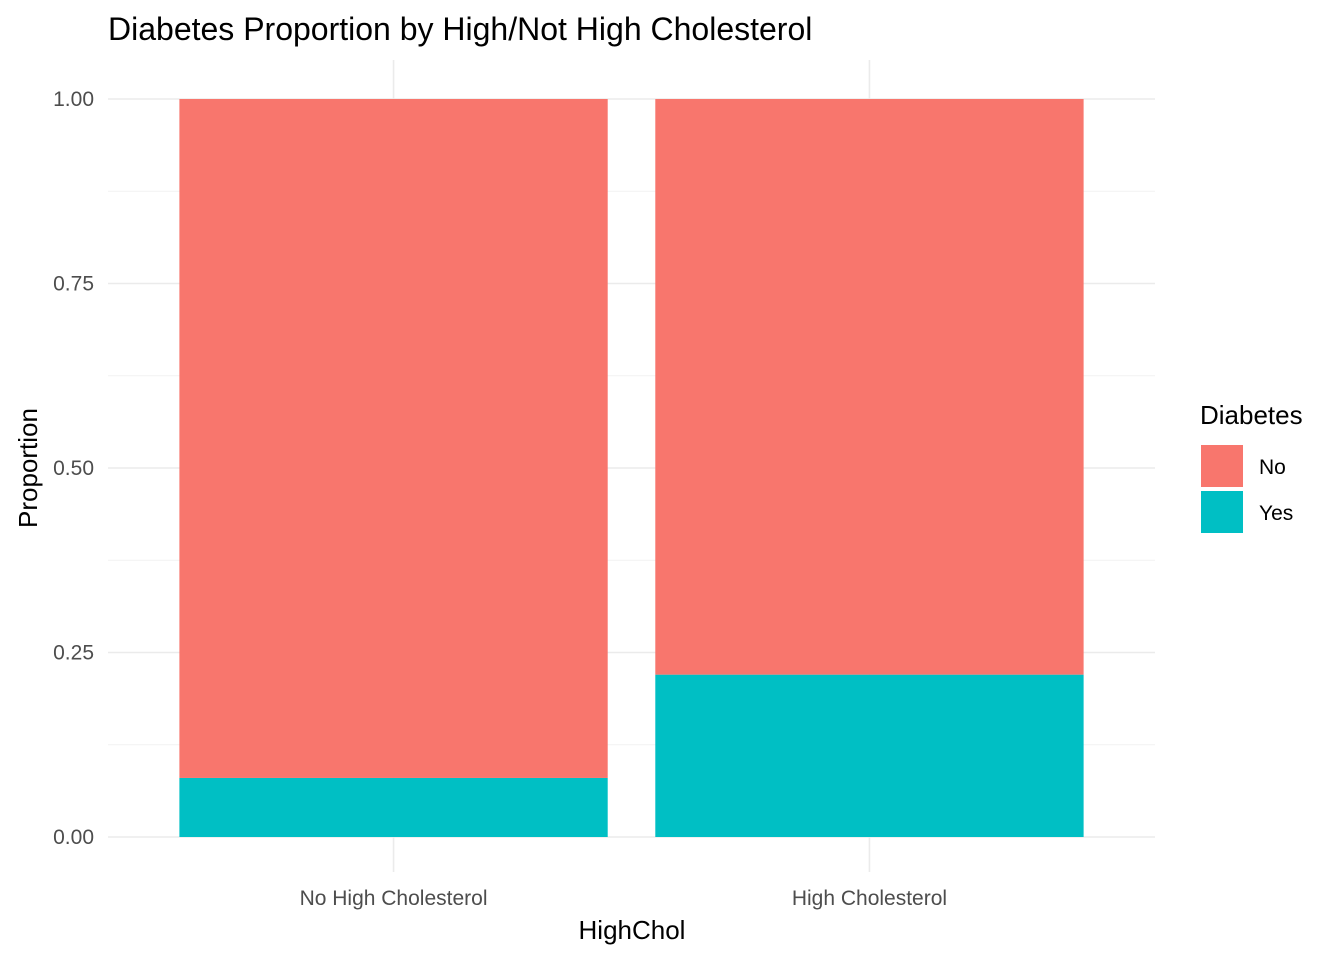 The width and height of the screenshot is (1344, 960). Describe the element at coordinates (624, 898) in the screenshot. I see `x-axis-ticks: No High Cholesterol High Cholesterol` at that location.